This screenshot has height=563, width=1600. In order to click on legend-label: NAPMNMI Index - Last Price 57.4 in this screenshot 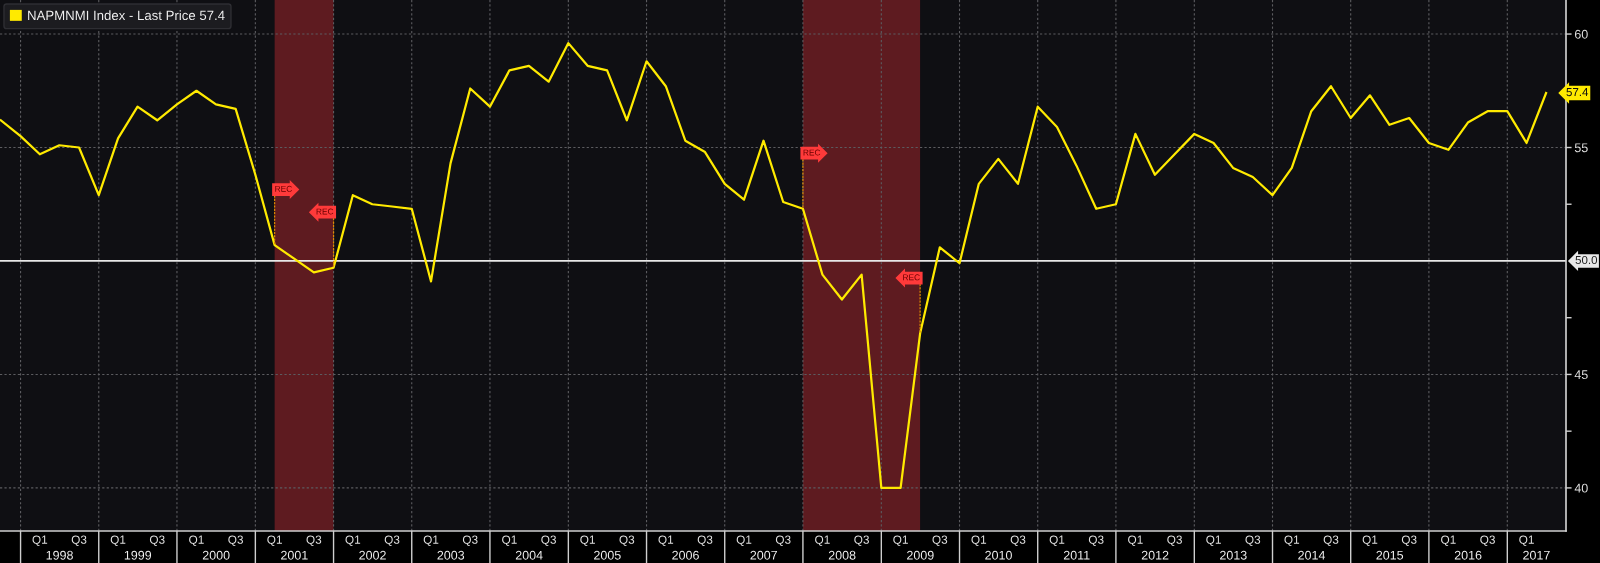, I will do `click(126, 15)`.